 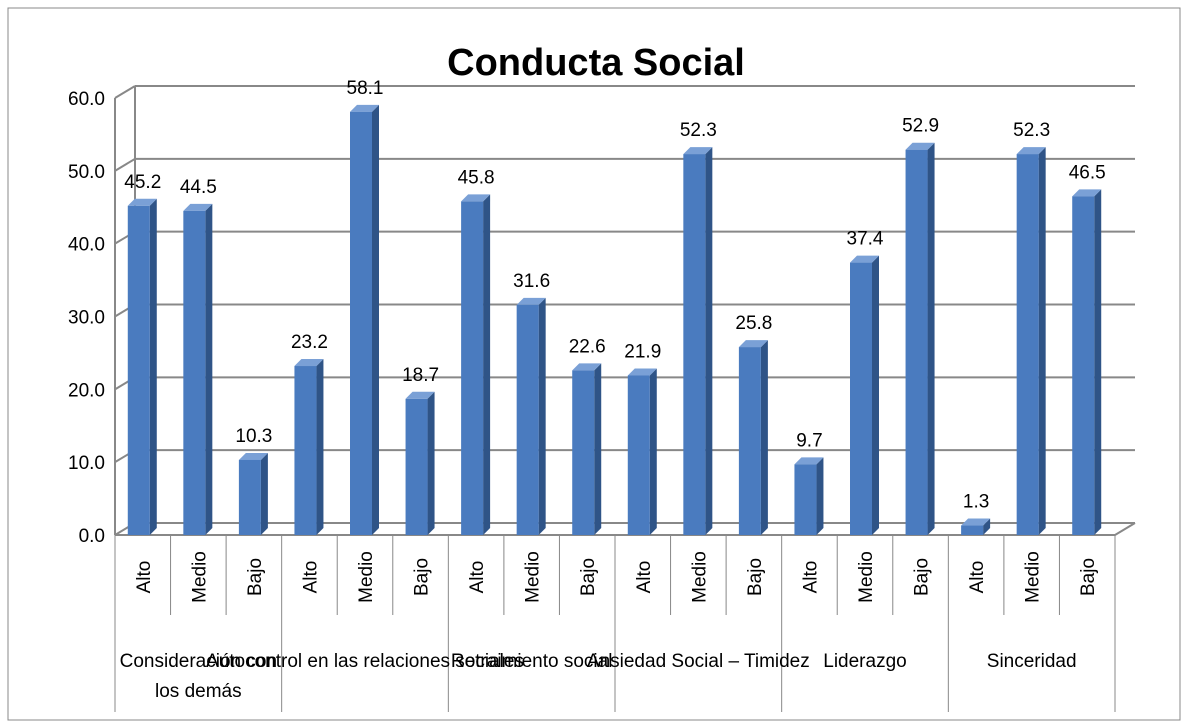 I want to click on y-tick-label: 40.0, so click(x=86, y=245).